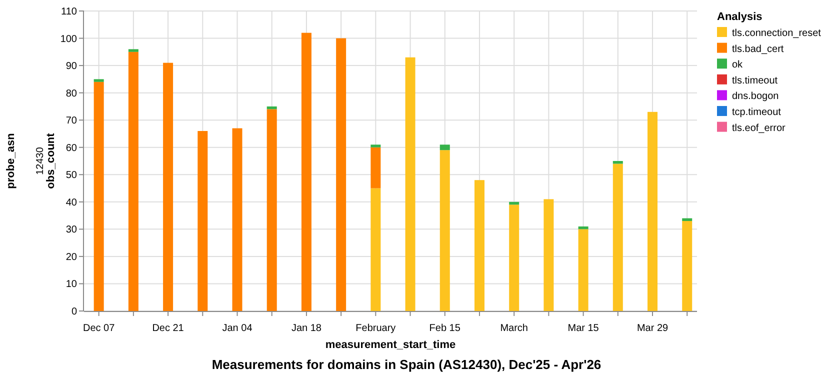  I want to click on y-axis-title: obs_count, so click(51, 160).